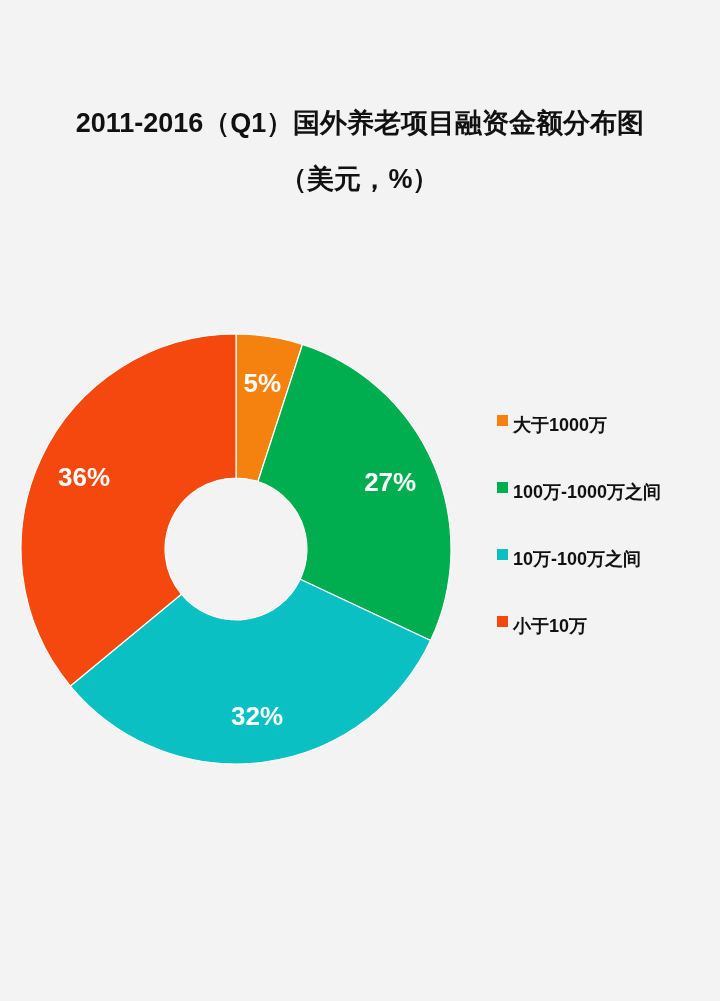 The image size is (720, 1001). I want to click on data-label: 5%, so click(262, 383).